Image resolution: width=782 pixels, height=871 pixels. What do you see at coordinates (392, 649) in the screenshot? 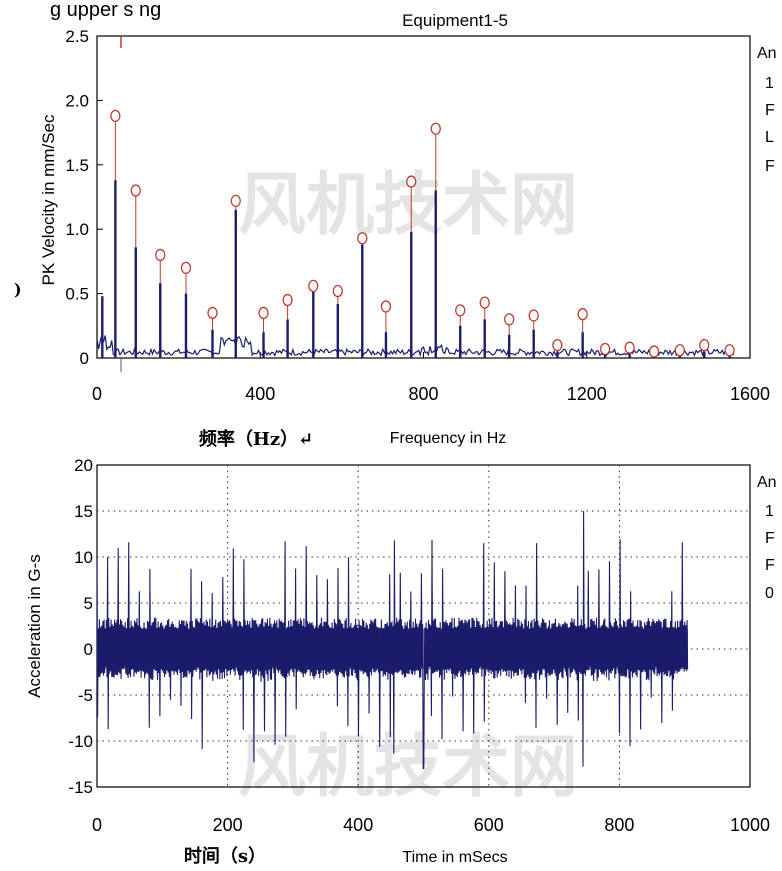
I see `waveform-dense-band` at bounding box center [392, 649].